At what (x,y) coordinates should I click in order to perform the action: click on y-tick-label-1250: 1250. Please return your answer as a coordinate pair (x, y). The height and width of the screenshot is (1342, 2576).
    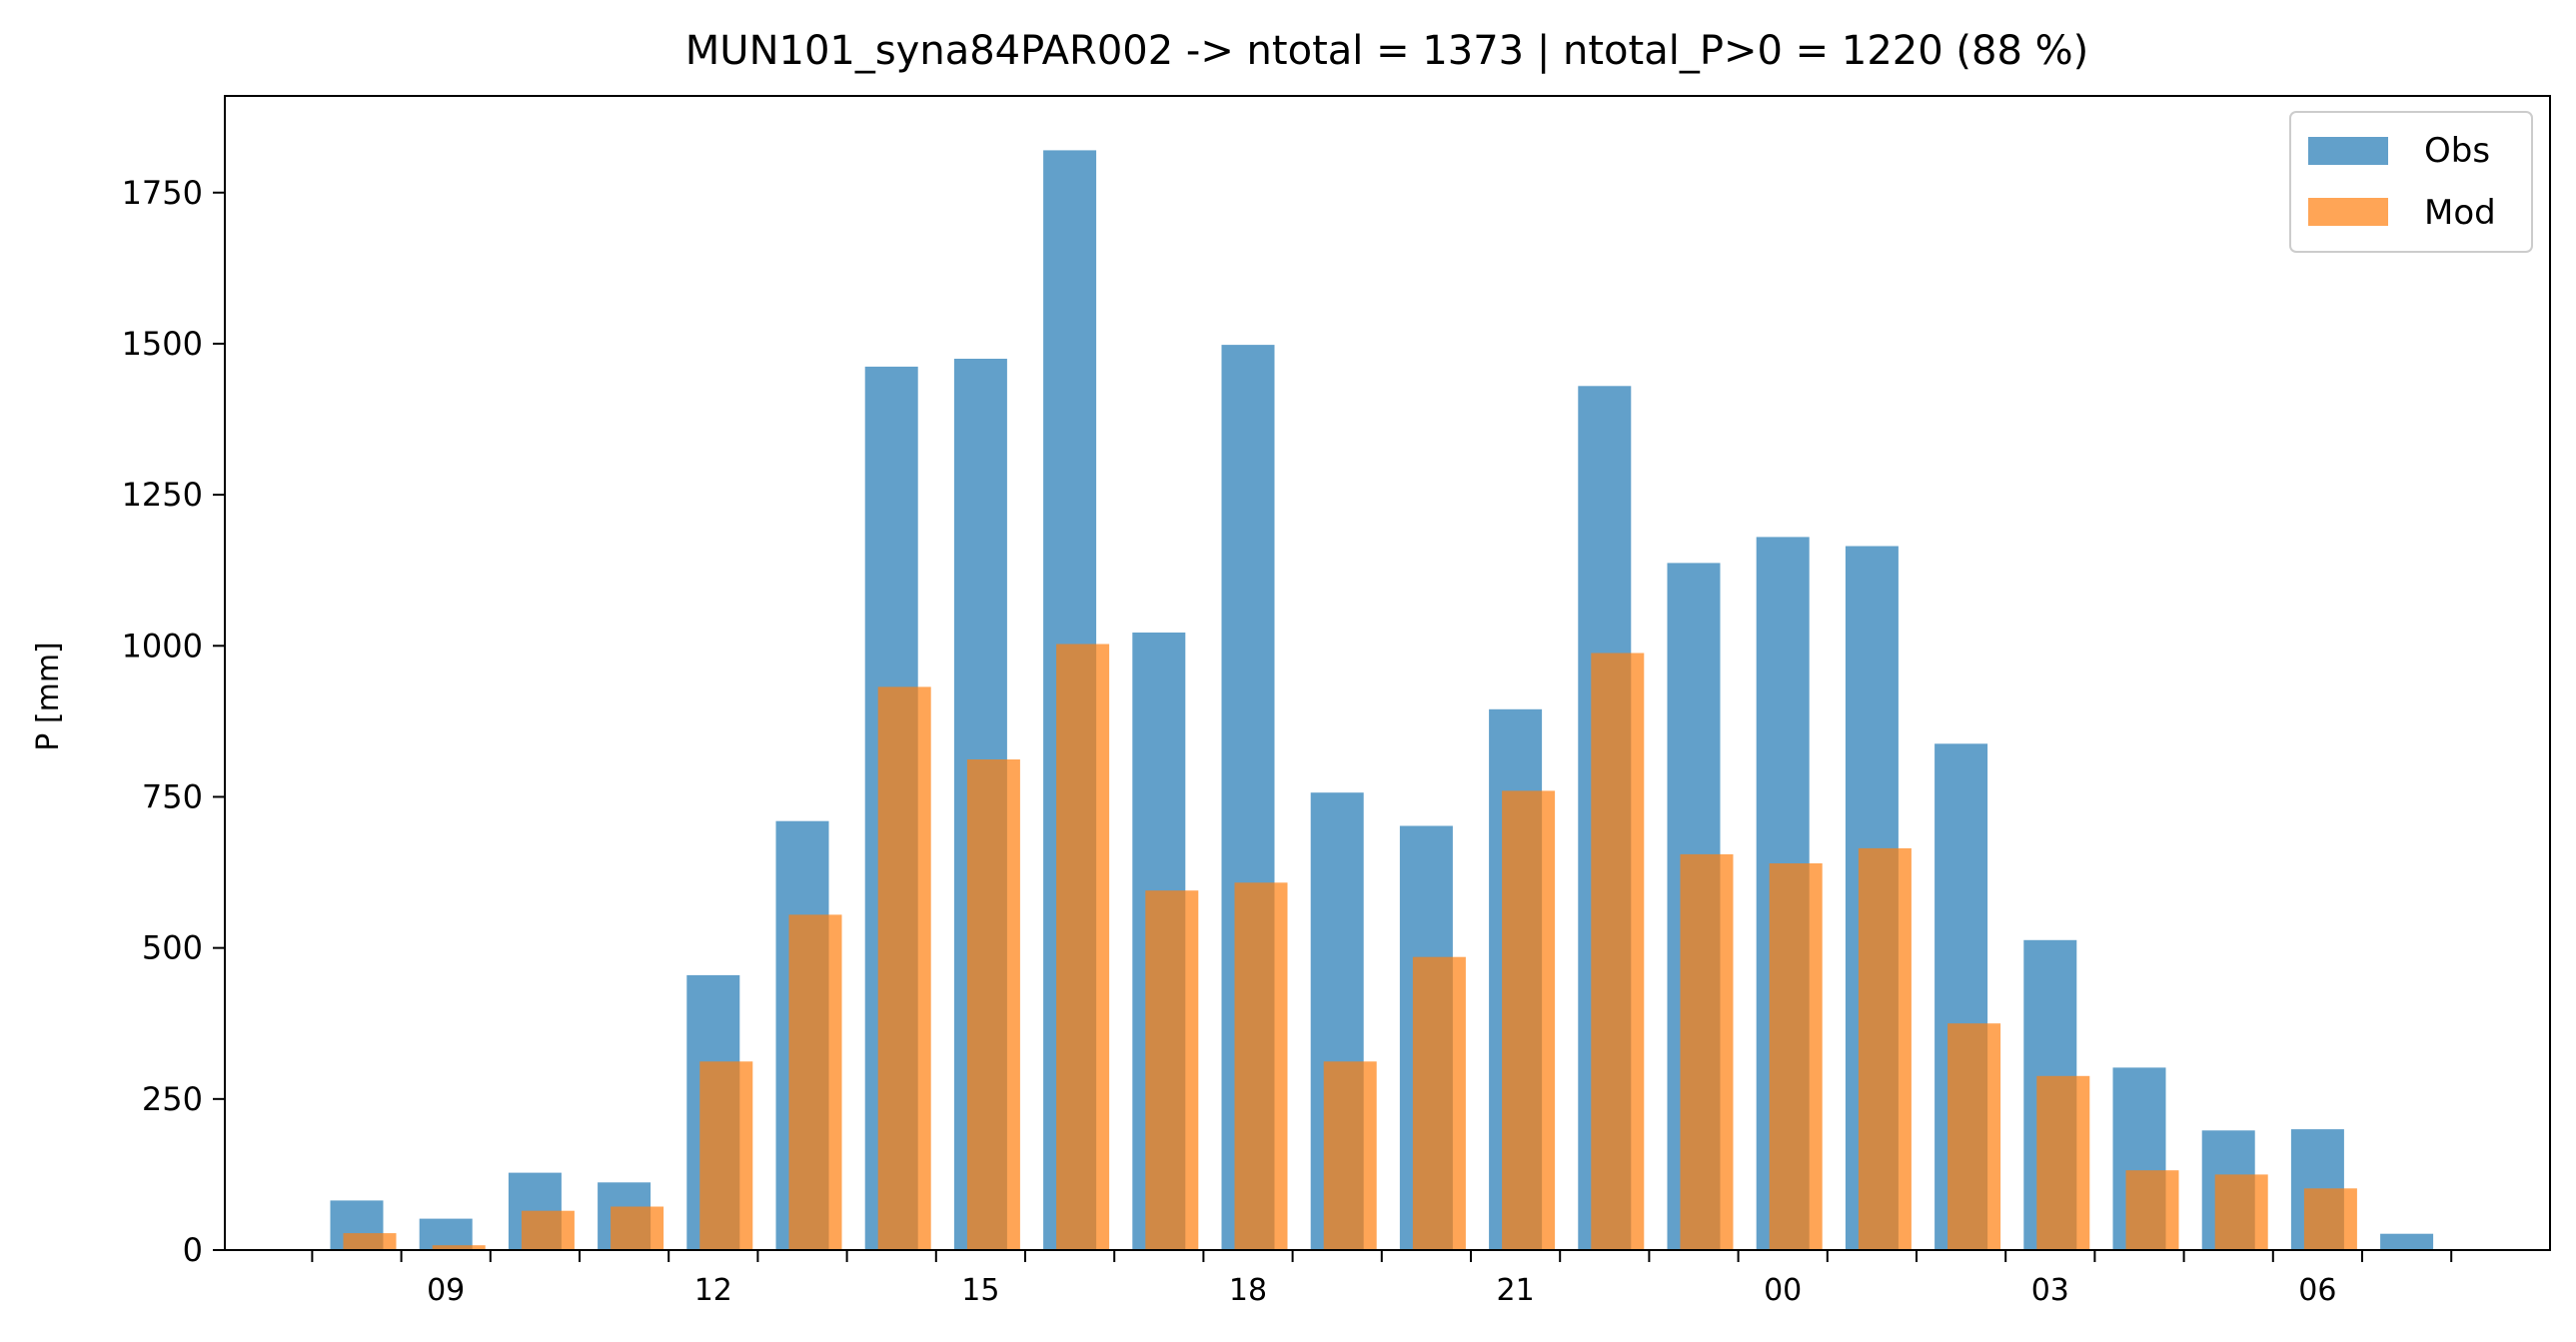
    Looking at the image, I should click on (162, 495).